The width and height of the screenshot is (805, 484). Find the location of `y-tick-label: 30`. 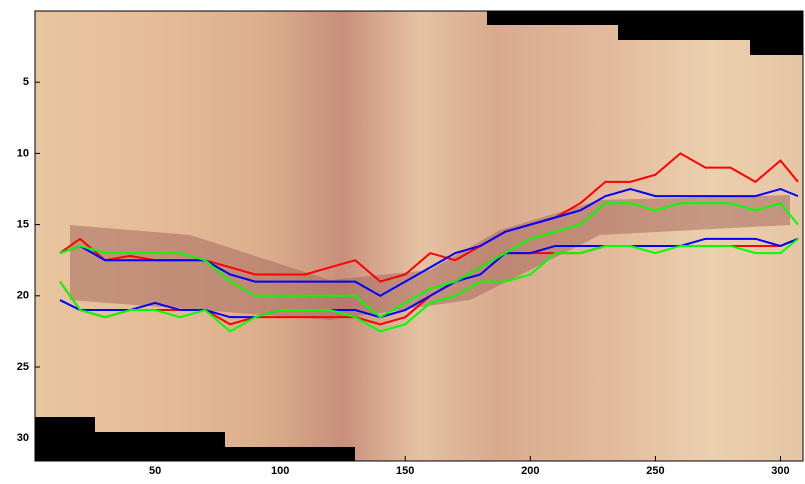

y-tick-label: 30 is located at coordinates (23, 438).